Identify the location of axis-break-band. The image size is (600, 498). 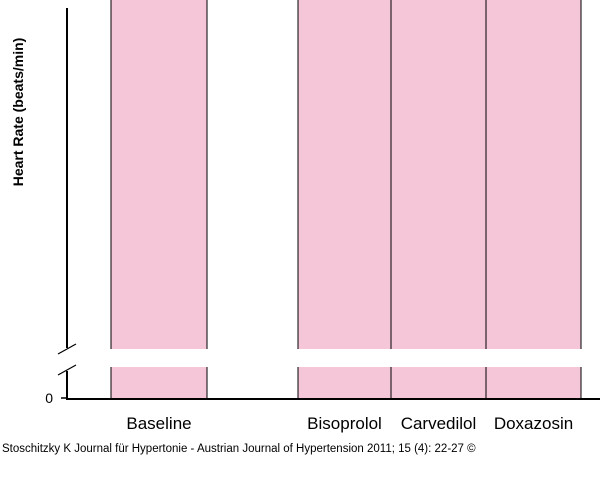
(330, 358).